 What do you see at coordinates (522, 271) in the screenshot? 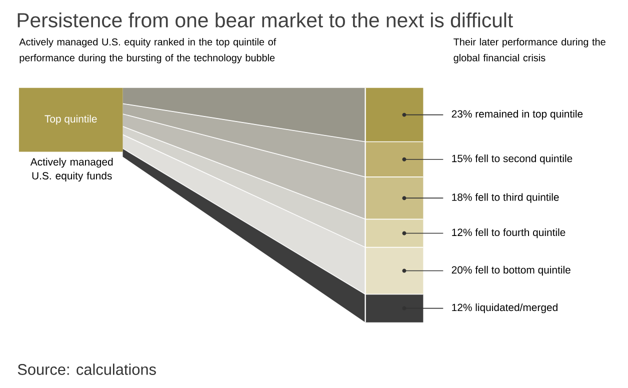
I see `category-label: fell to bottom quintile` at bounding box center [522, 271].